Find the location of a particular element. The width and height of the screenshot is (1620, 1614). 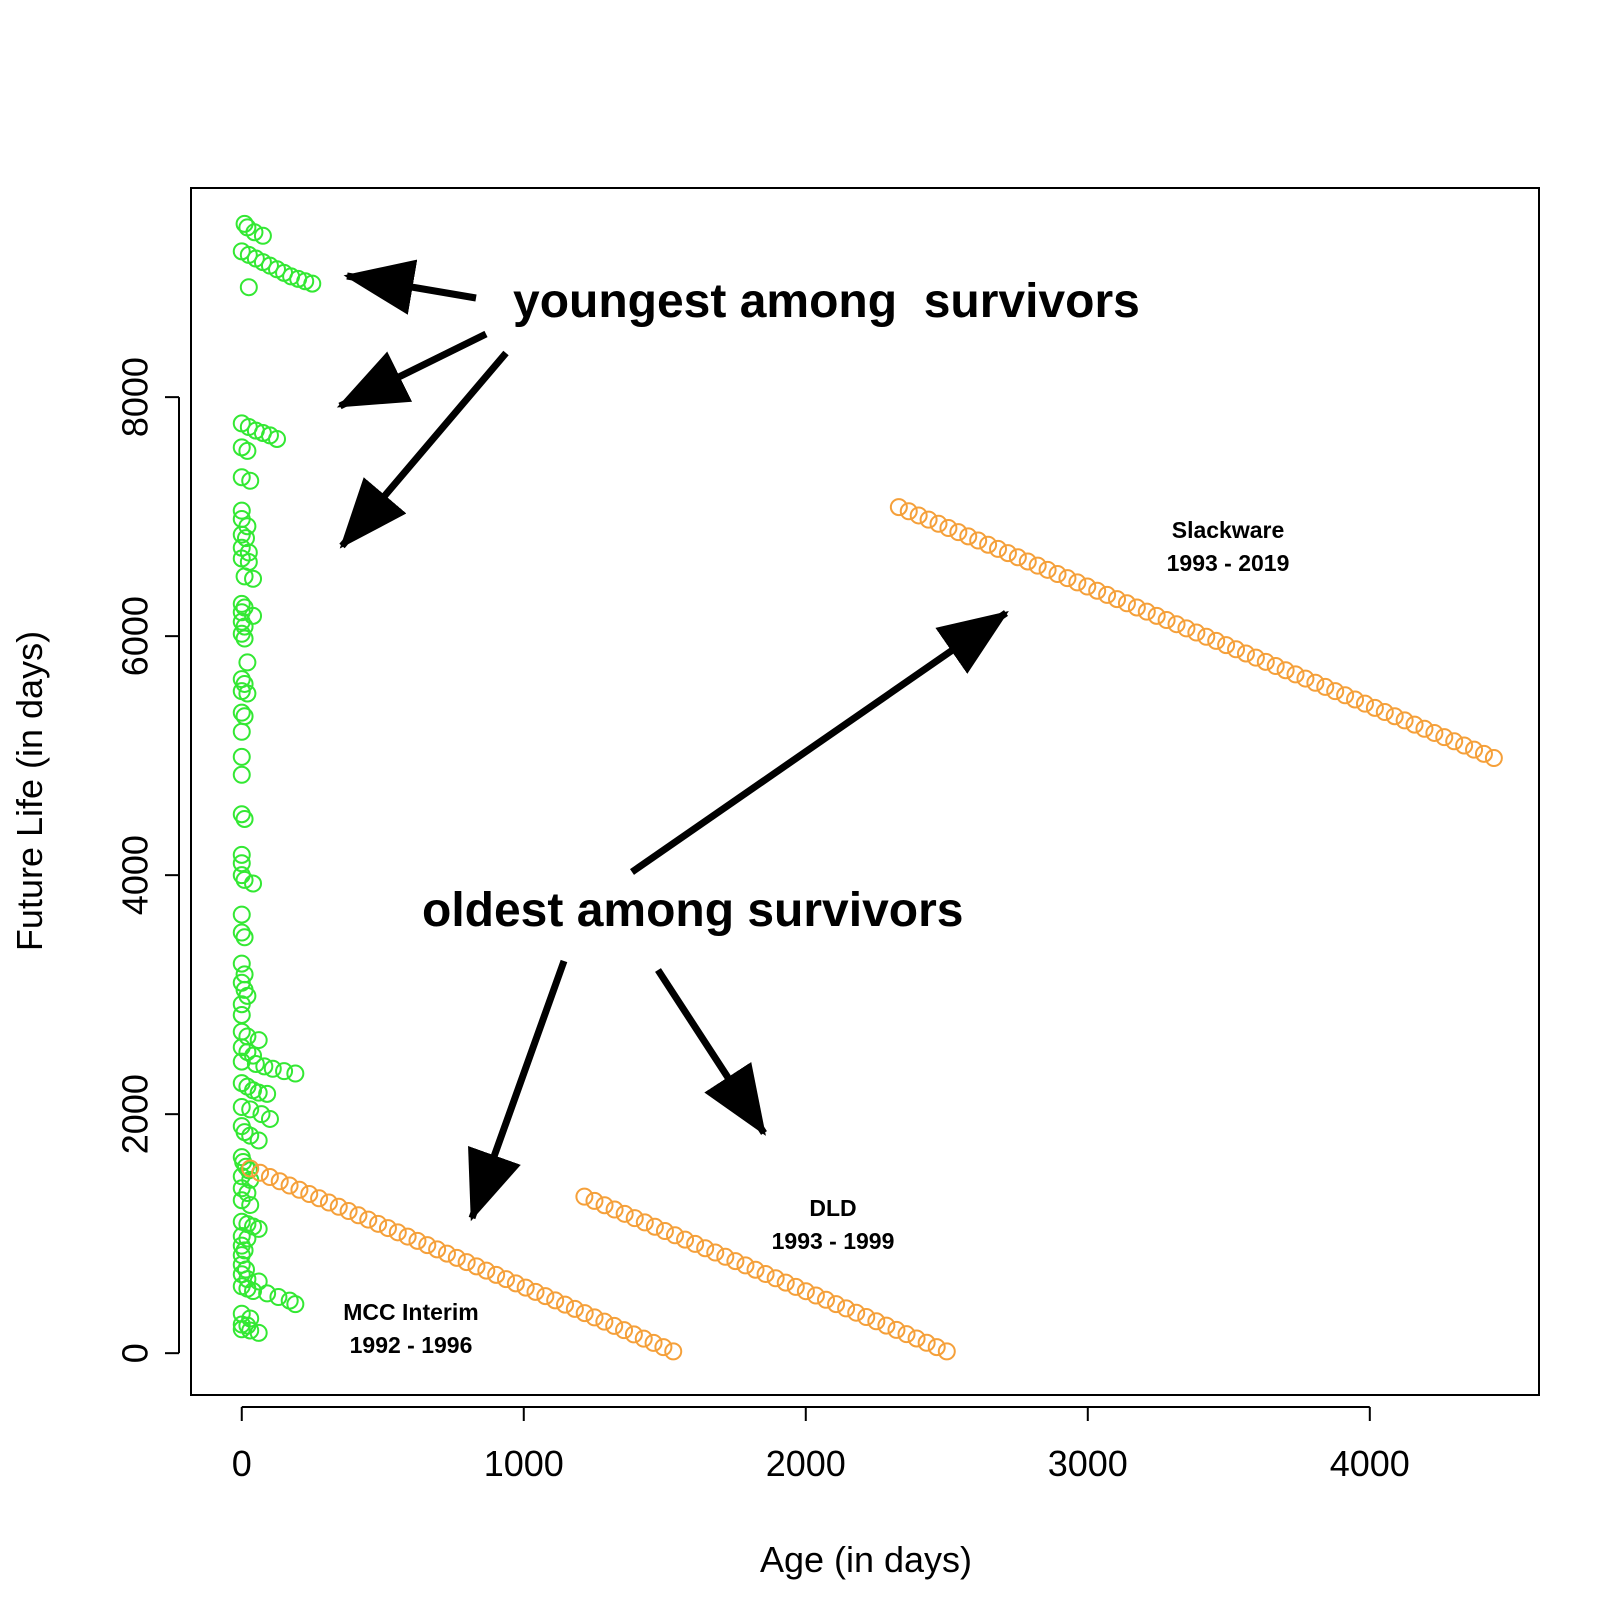

arrow-oldest-slackware is located at coordinates (819, 742).